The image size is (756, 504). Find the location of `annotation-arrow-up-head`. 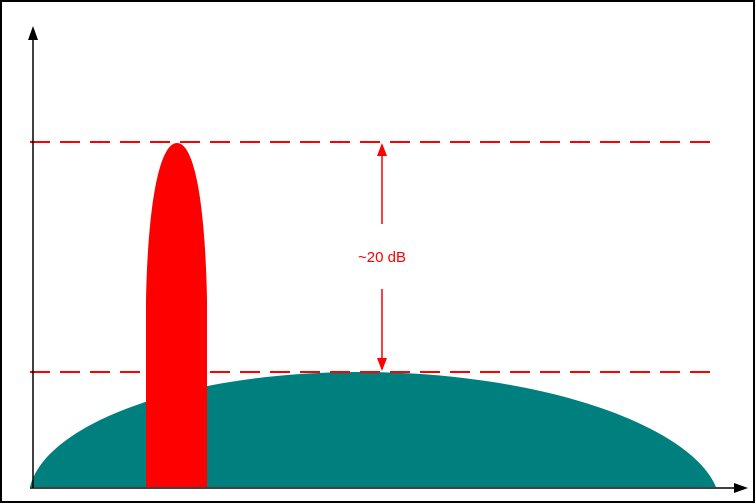

annotation-arrow-up-head is located at coordinates (382, 149).